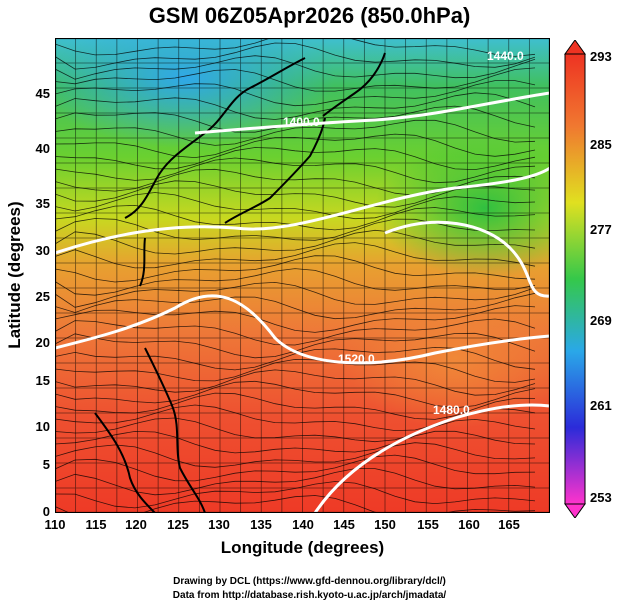 This screenshot has height=605, width=619. Describe the element at coordinates (428, 524) in the screenshot. I see `x-tick-label: 155` at that location.